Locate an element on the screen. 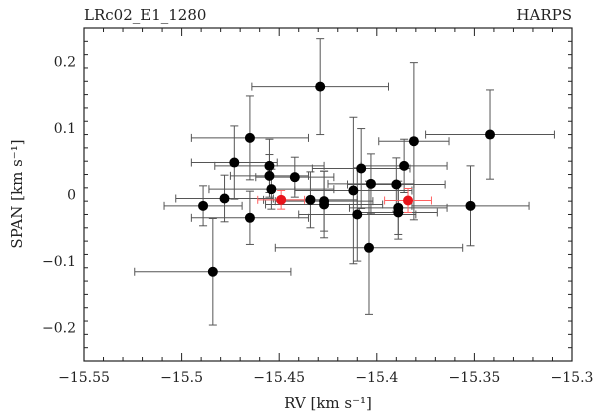  y-tick-labels: −0.2 −0.1 0 0.1 0.2 is located at coordinates (59, 195).